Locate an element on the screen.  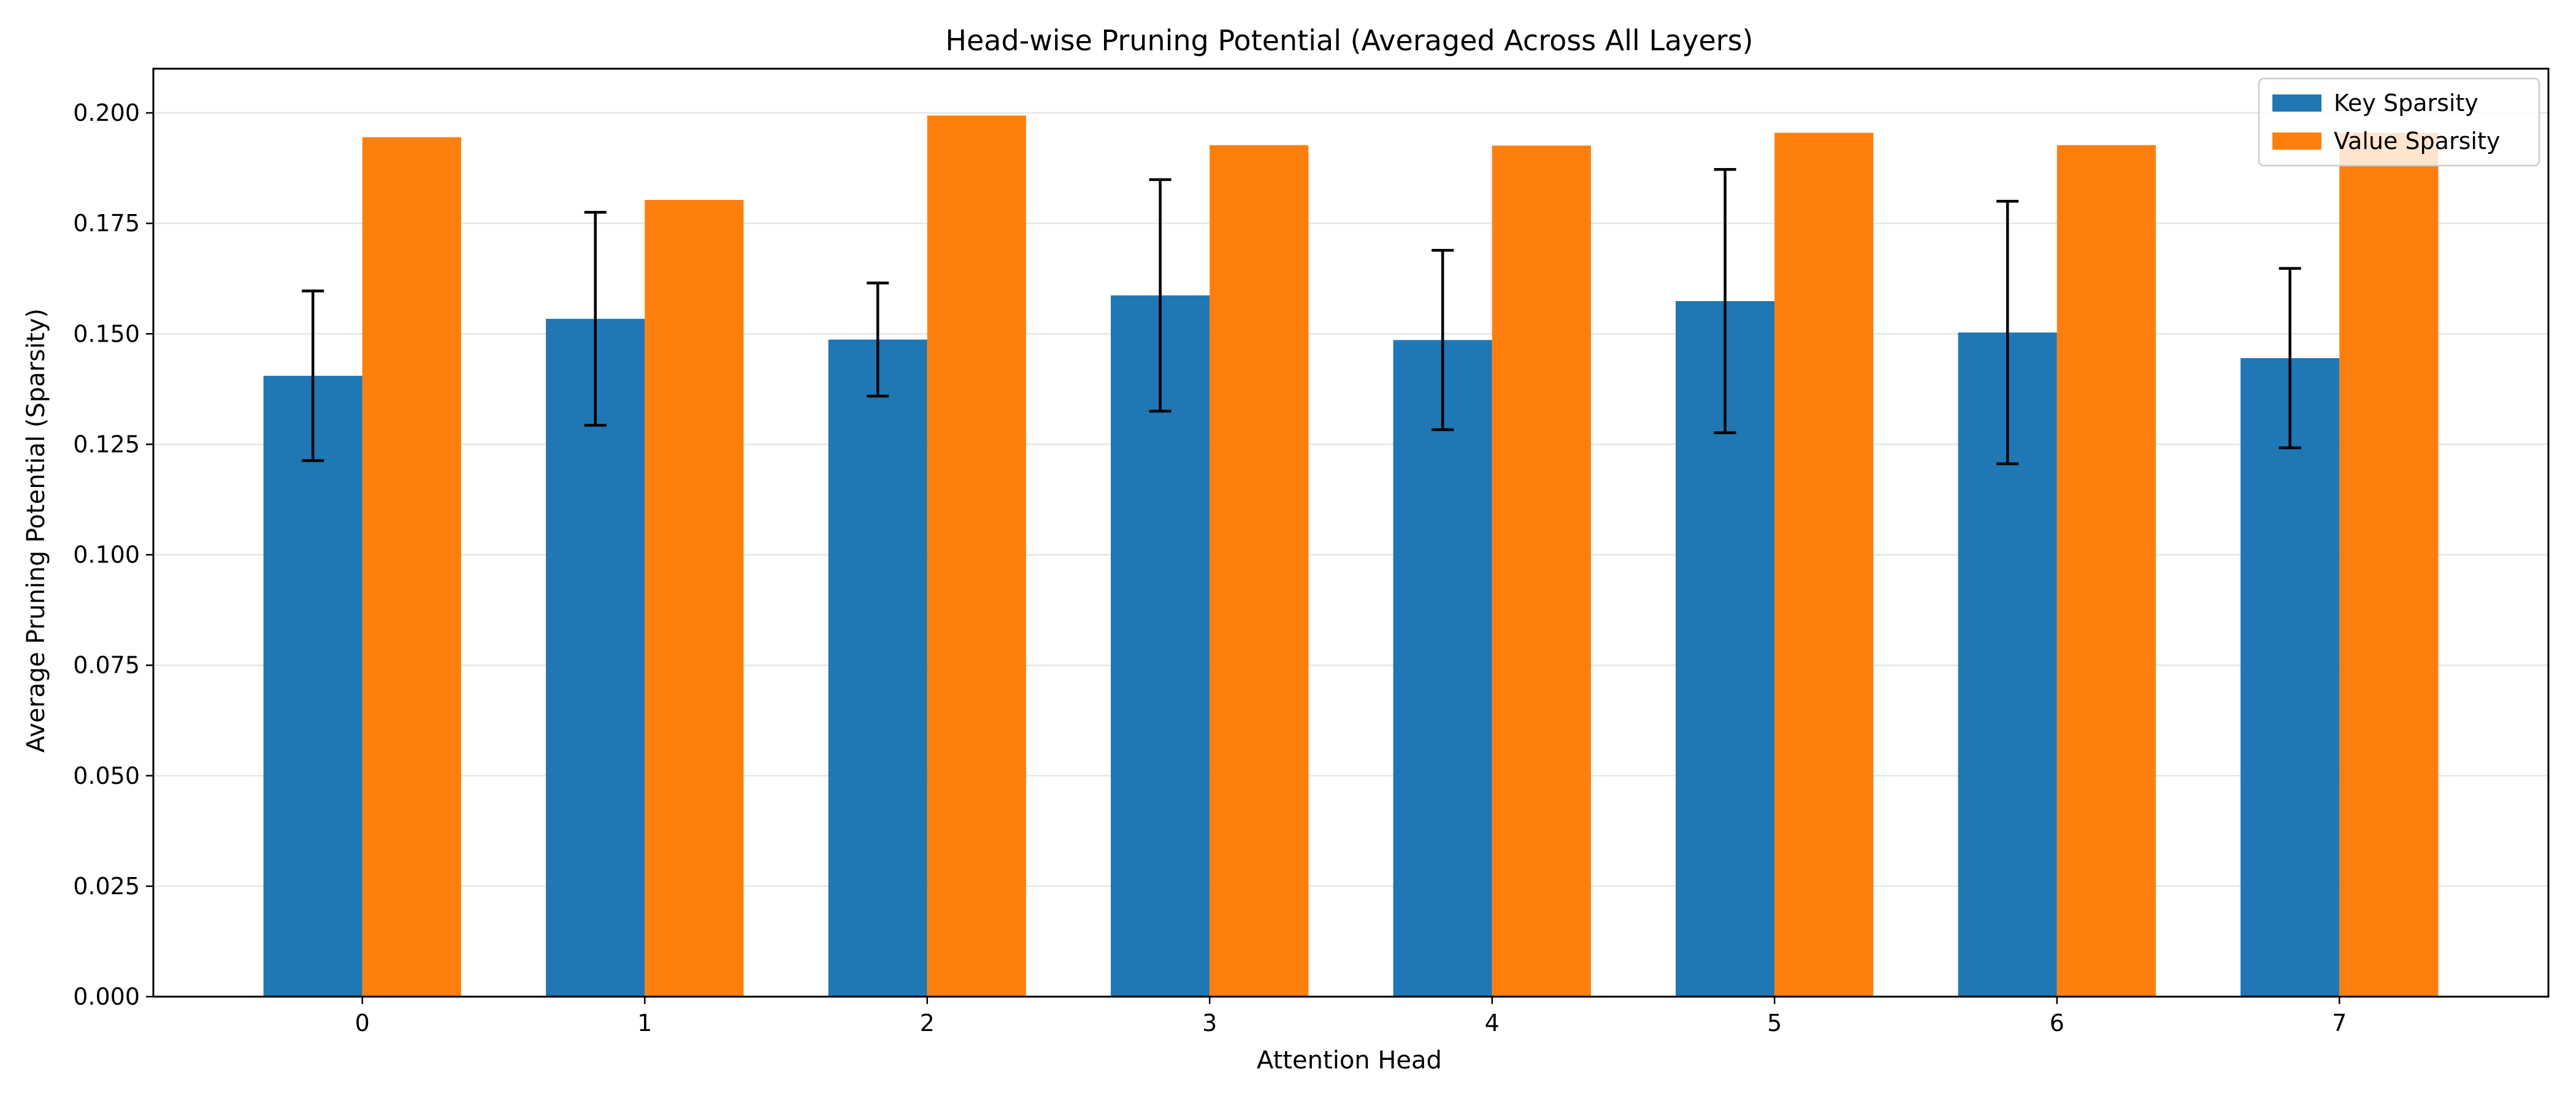
y-tick-label: 0.125 is located at coordinates (106, 444).